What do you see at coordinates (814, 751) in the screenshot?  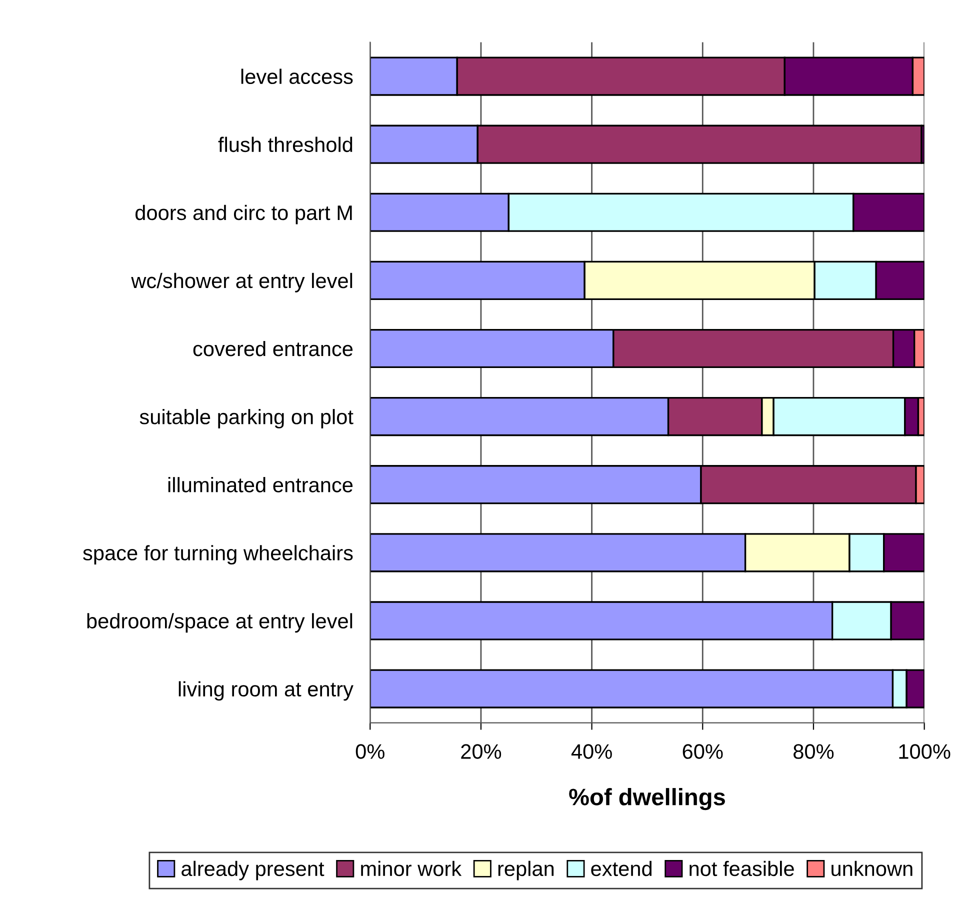 I see `x-tick-label: 80%` at bounding box center [814, 751].